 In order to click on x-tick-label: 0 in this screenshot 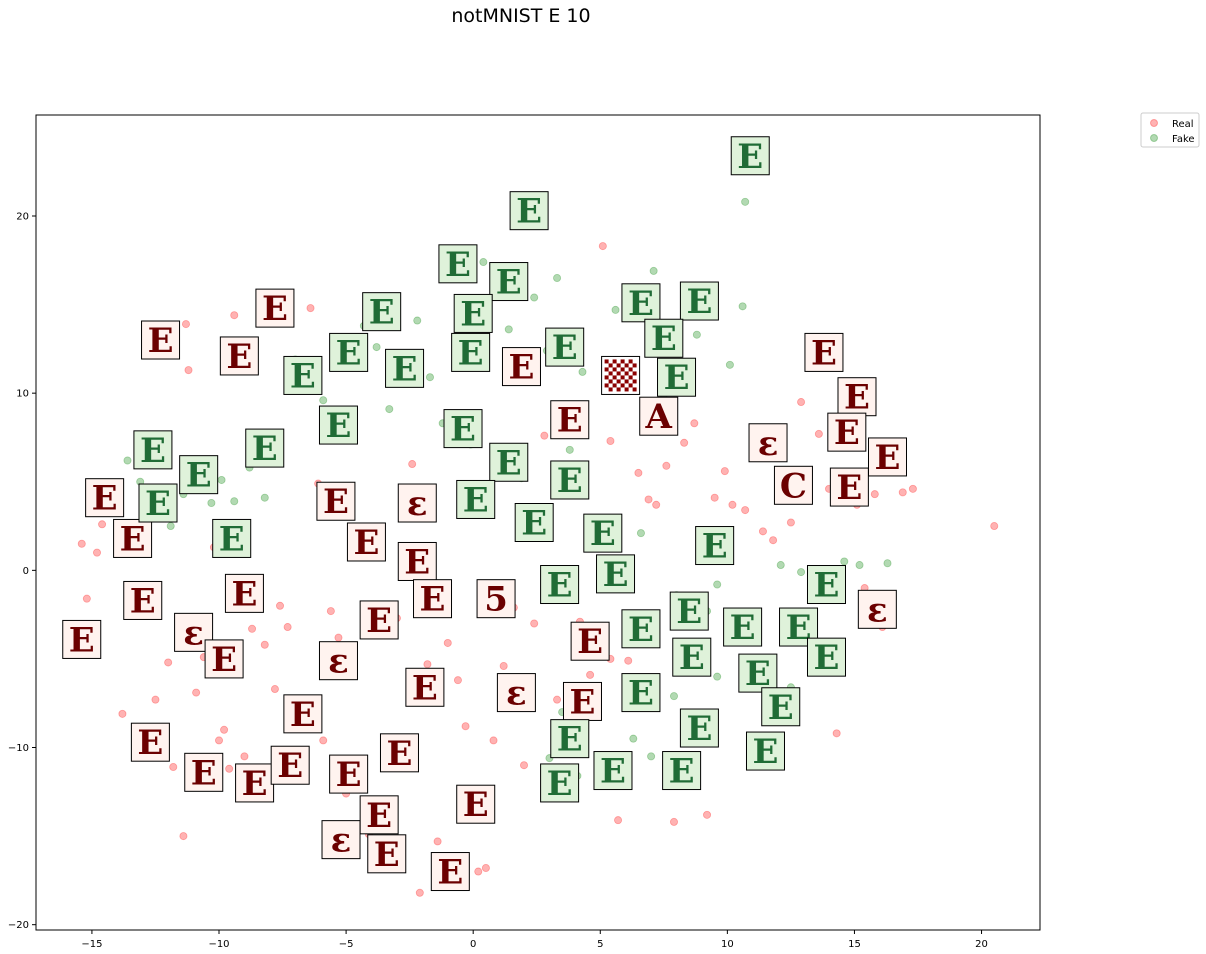, I will do `click(473, 944)`.